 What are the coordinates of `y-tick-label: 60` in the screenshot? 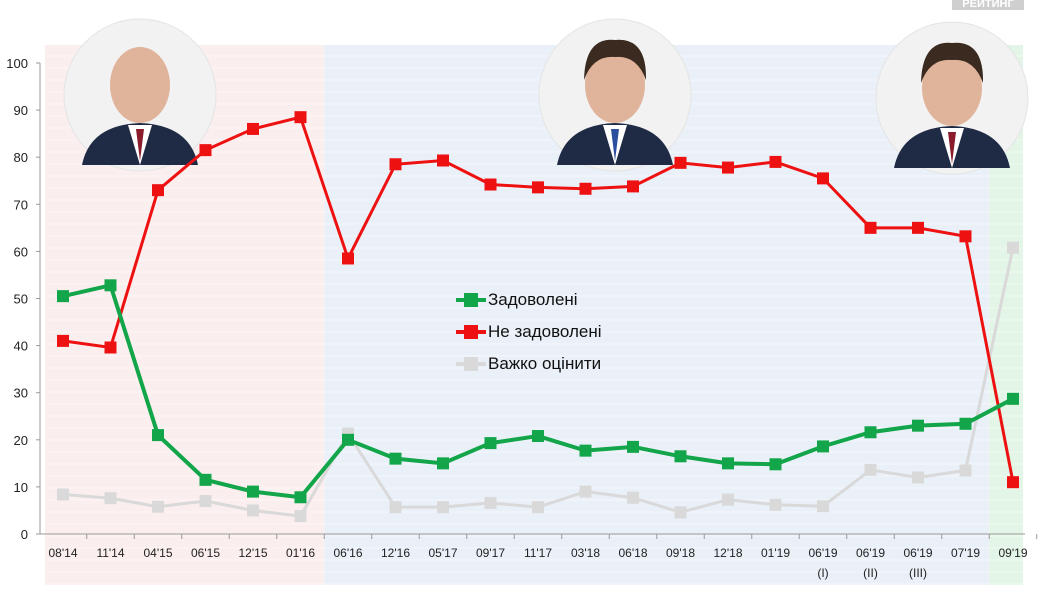 It's located at (21, 251).